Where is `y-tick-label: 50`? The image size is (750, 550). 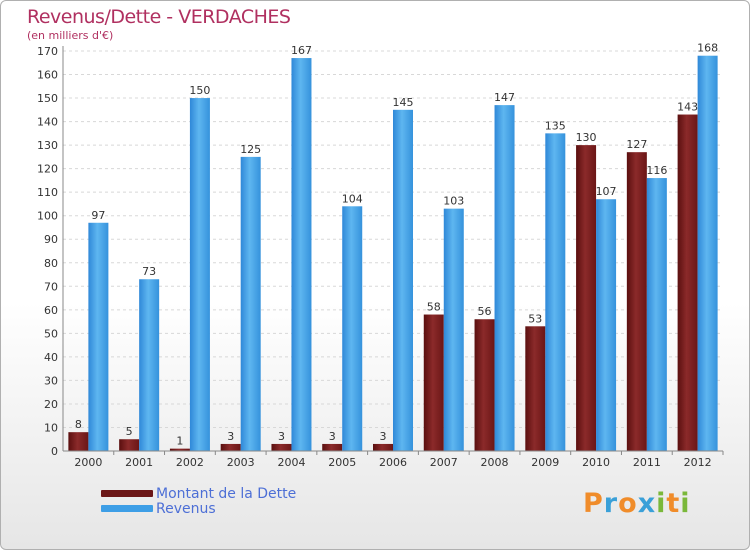
y-tick-label: 50 is located at coordinates (51, 333).